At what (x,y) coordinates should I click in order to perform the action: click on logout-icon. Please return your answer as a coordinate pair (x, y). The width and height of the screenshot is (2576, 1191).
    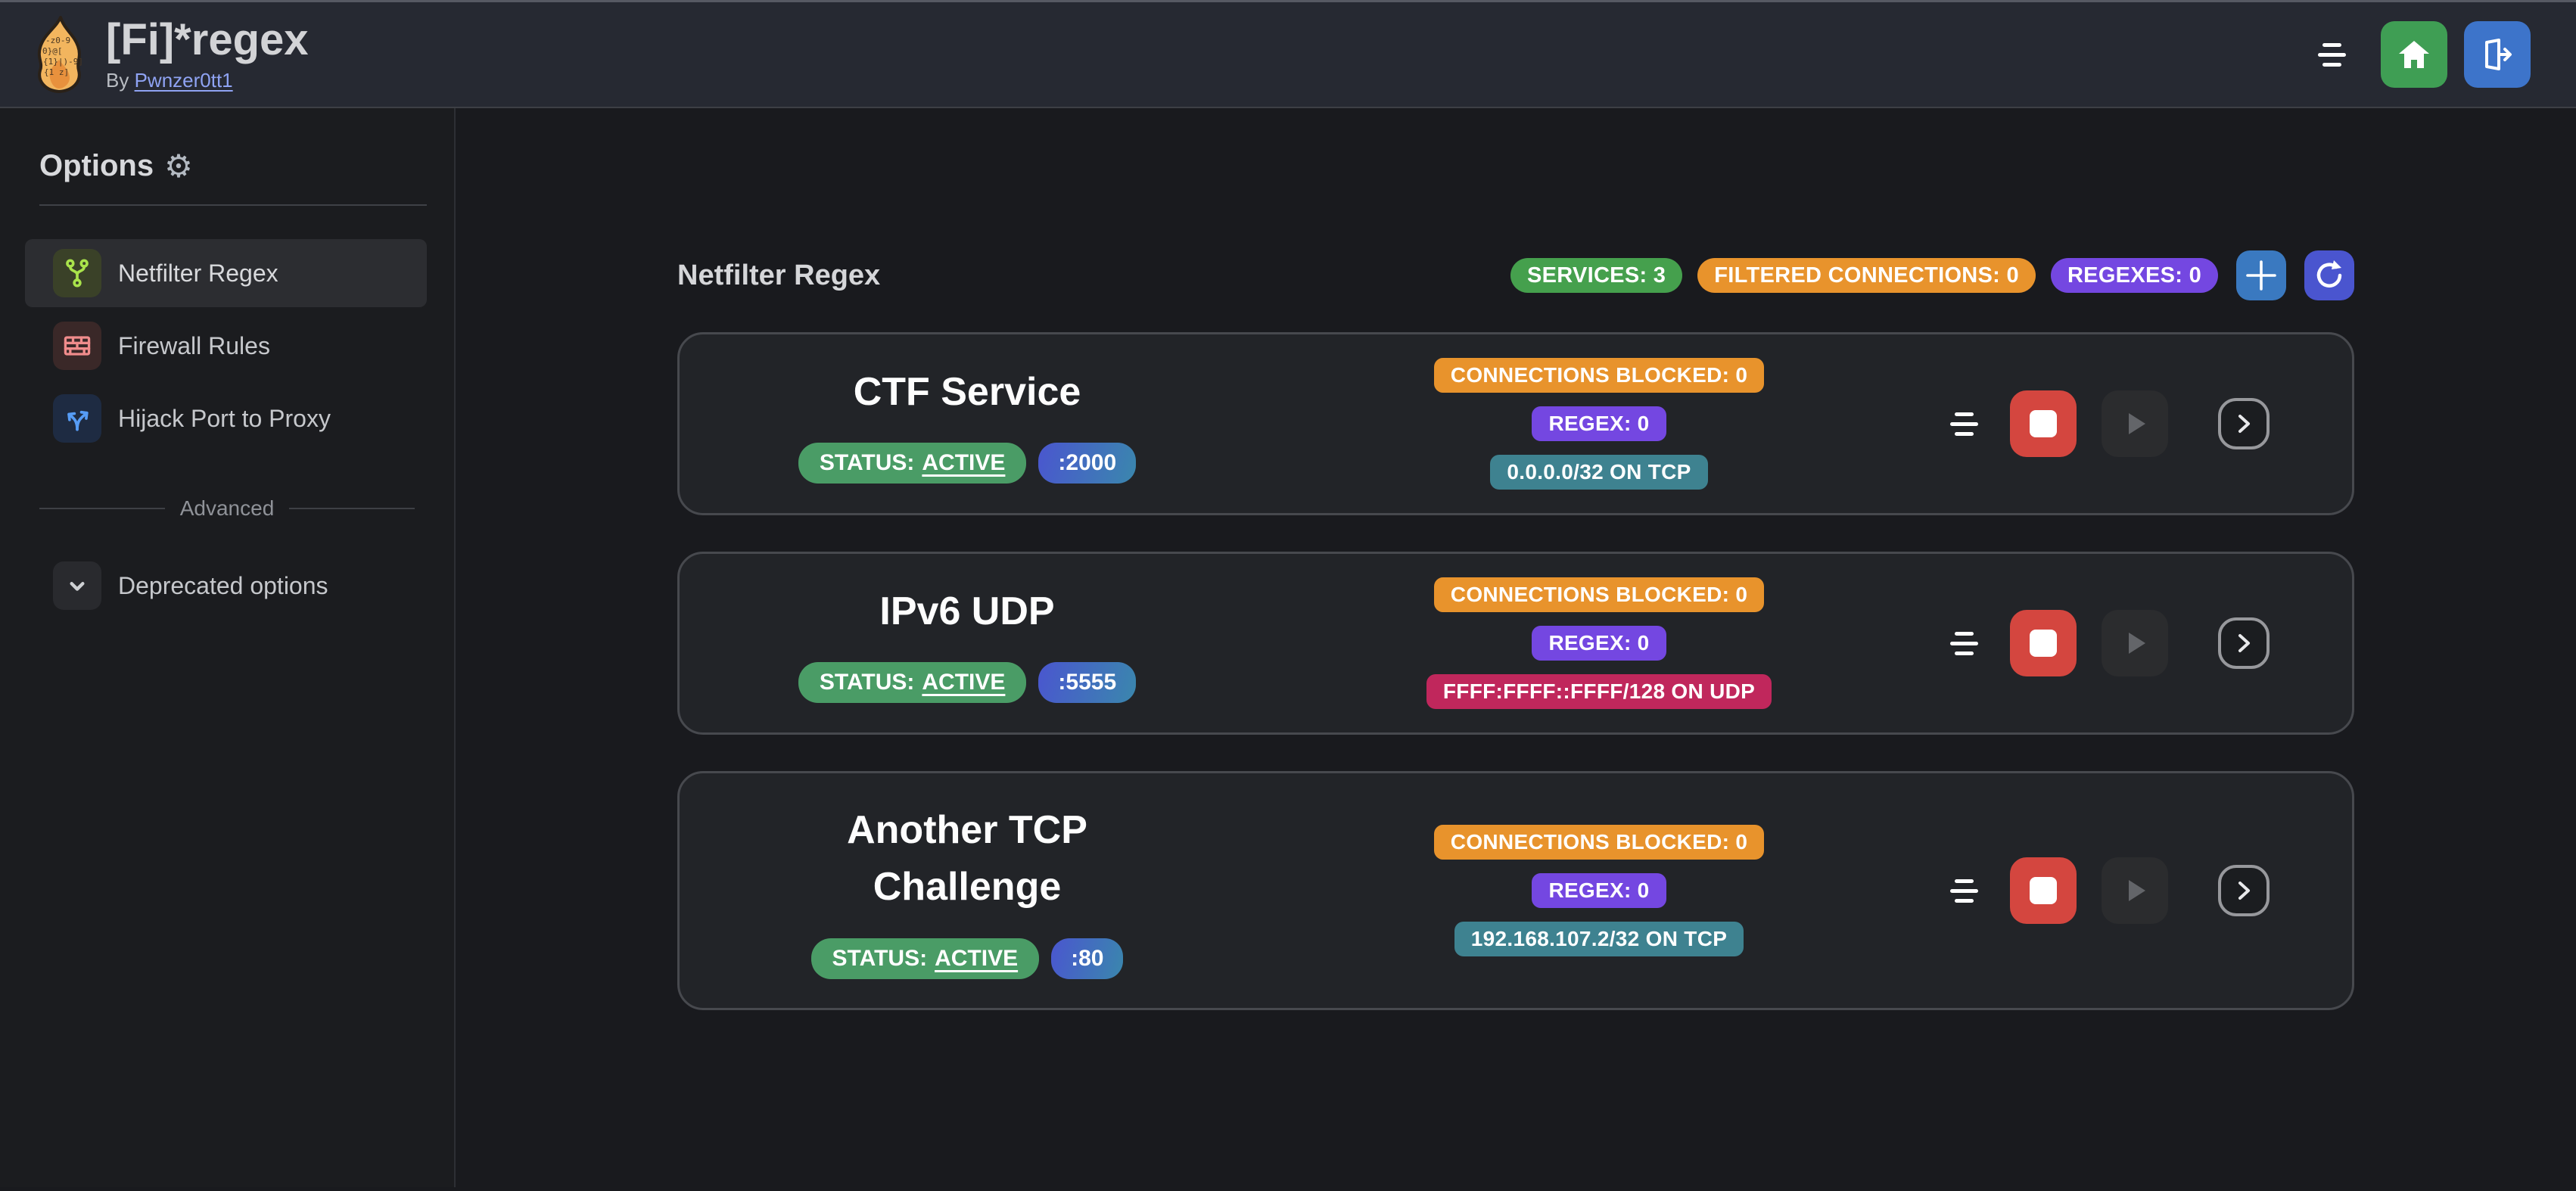
    Looking at the image, I should click on (2498, 54).